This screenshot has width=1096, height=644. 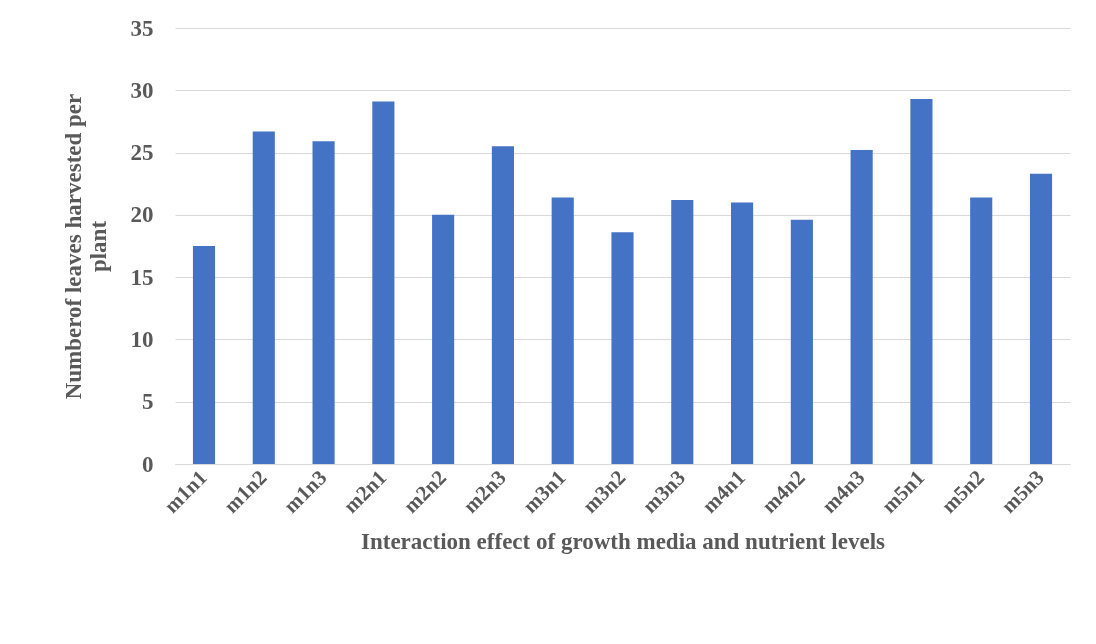 I want to click on y-tick-label: 25, so click(x=142, y=153).